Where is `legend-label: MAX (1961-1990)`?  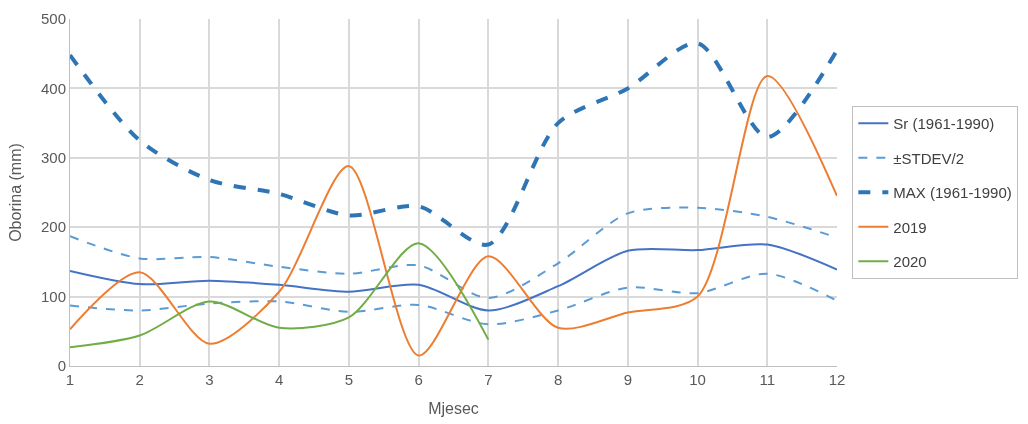
legend-label: MAX (1961-1990) is located at coordinates (952, 193).